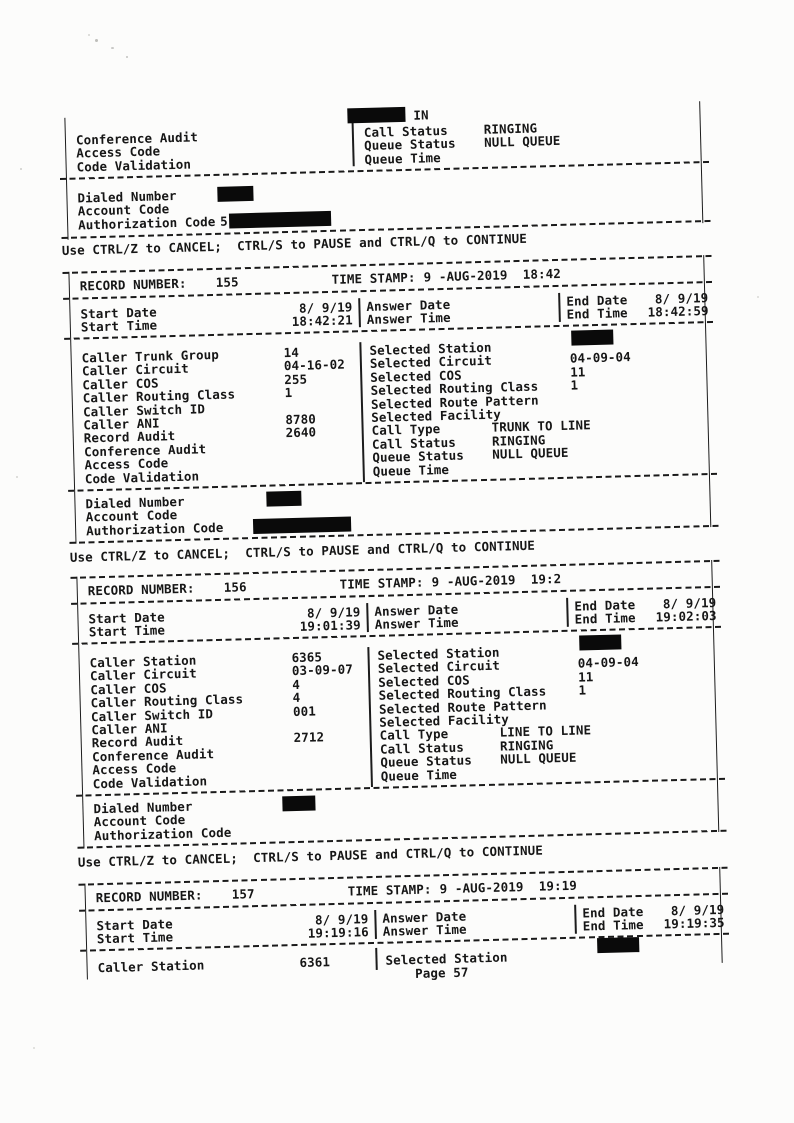  What do you see at coordinates (322, 321) in the screenshot?
I see `start-time-value: 18:42:21` at bounding box center [322, 321].